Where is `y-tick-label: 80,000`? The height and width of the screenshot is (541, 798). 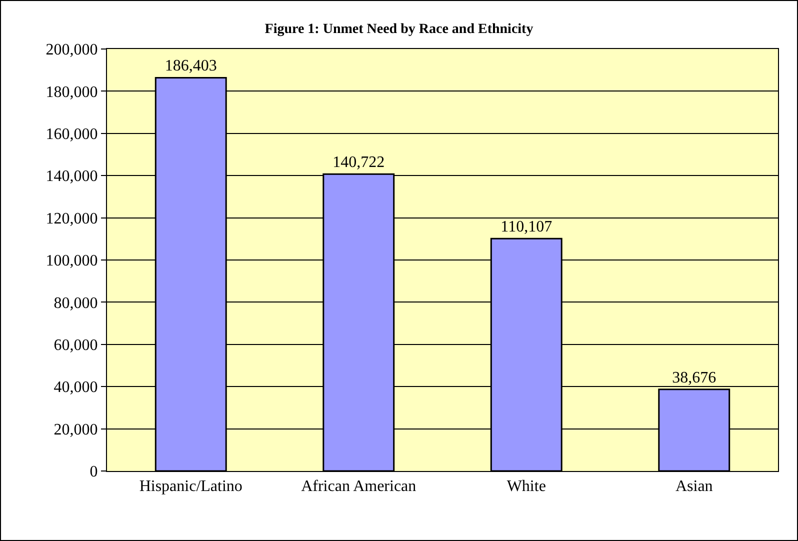
y-tick-label: 80,000 is located at coordinates (76, 303).